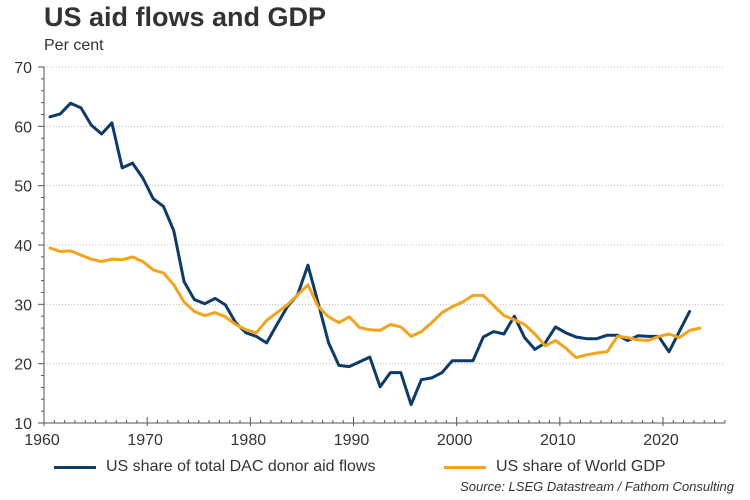 The width and height of the screenshot is (750, 500). Describe the element at coordinates (145, 440) in the screenshot. I see `x-tick-label: 1970` at that location.